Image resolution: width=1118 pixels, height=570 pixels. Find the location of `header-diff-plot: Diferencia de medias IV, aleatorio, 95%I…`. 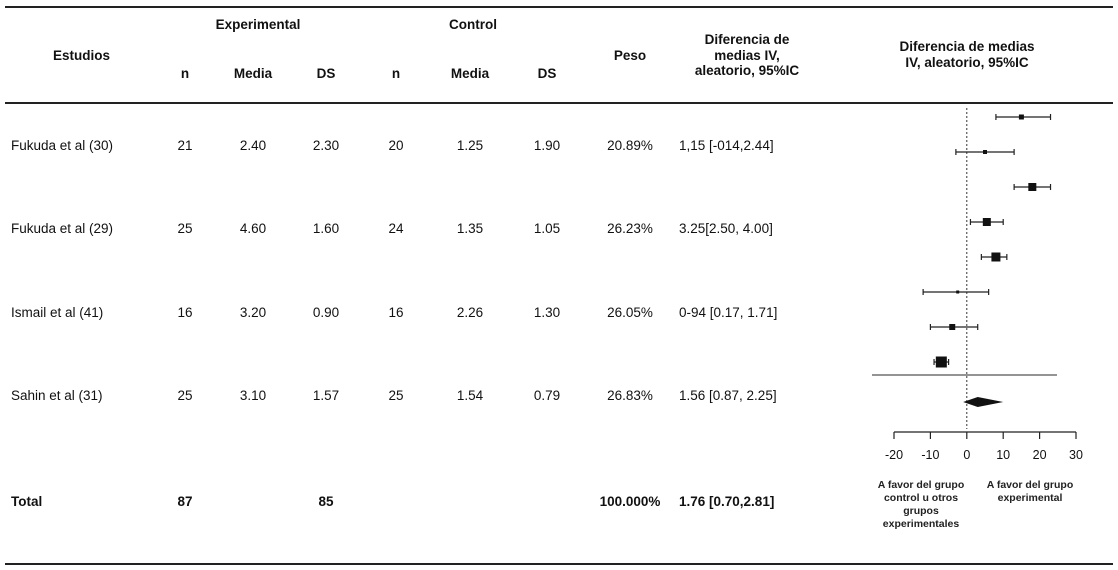

header-diff-plot: Diferencia de medias IV, aleatorio, 95%I… is located at coordinates (967, 54).